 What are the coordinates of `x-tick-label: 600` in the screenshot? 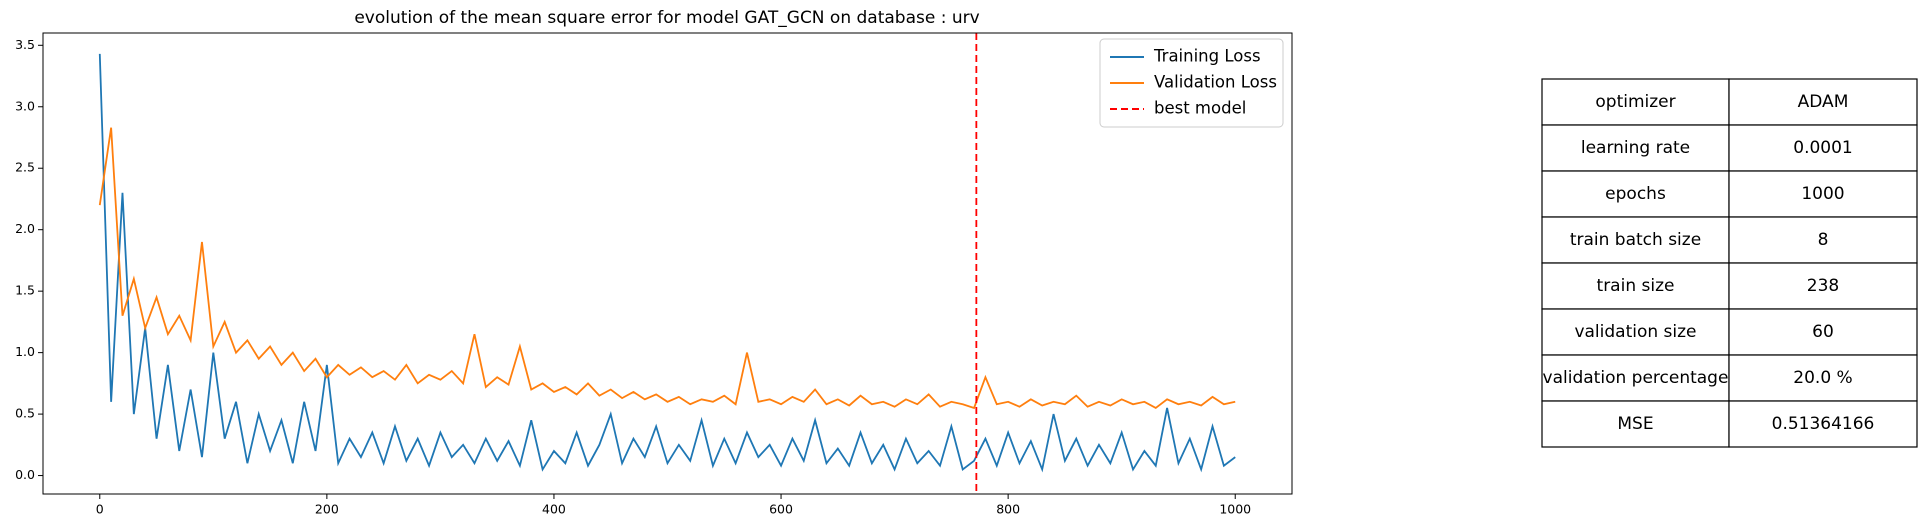 It's located at (781, 509).